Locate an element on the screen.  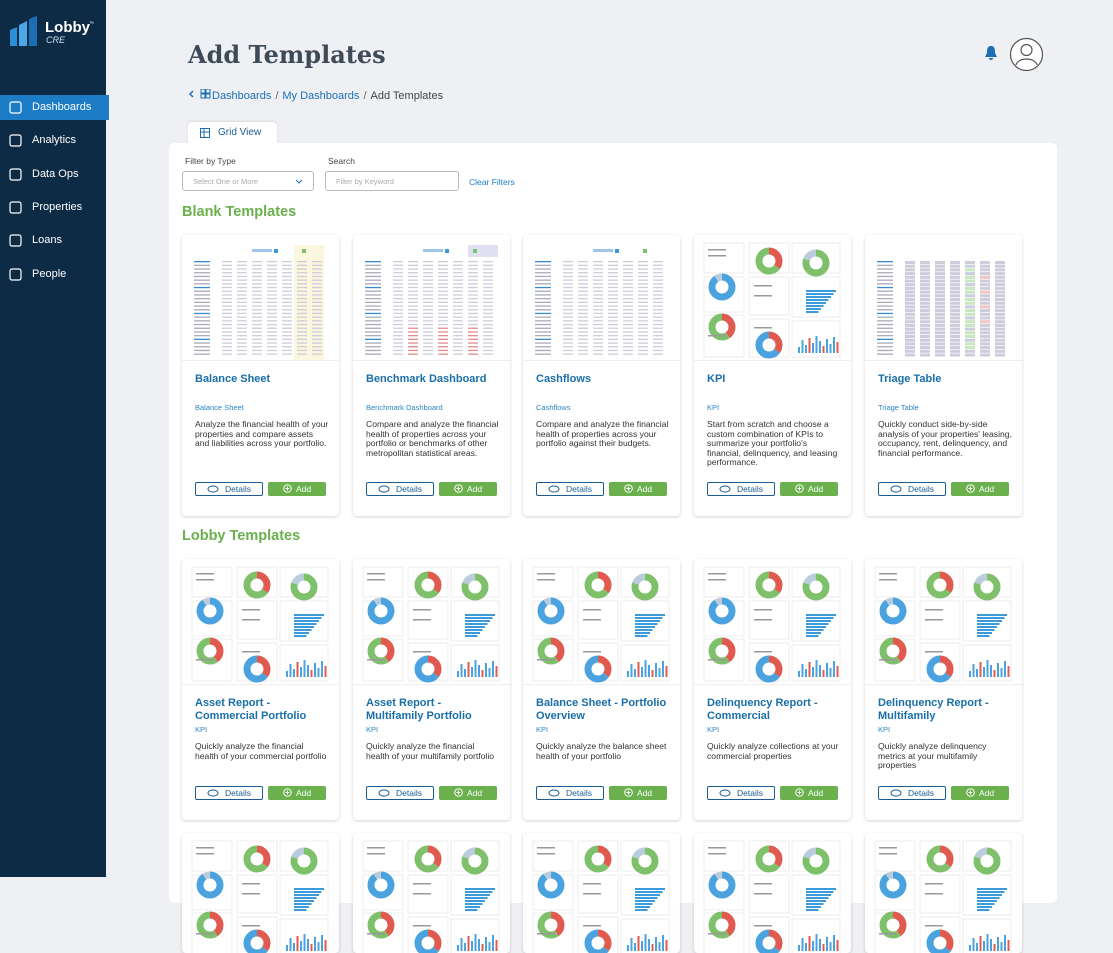
nav-item: Dashboards is located at coordinates (54, 107).